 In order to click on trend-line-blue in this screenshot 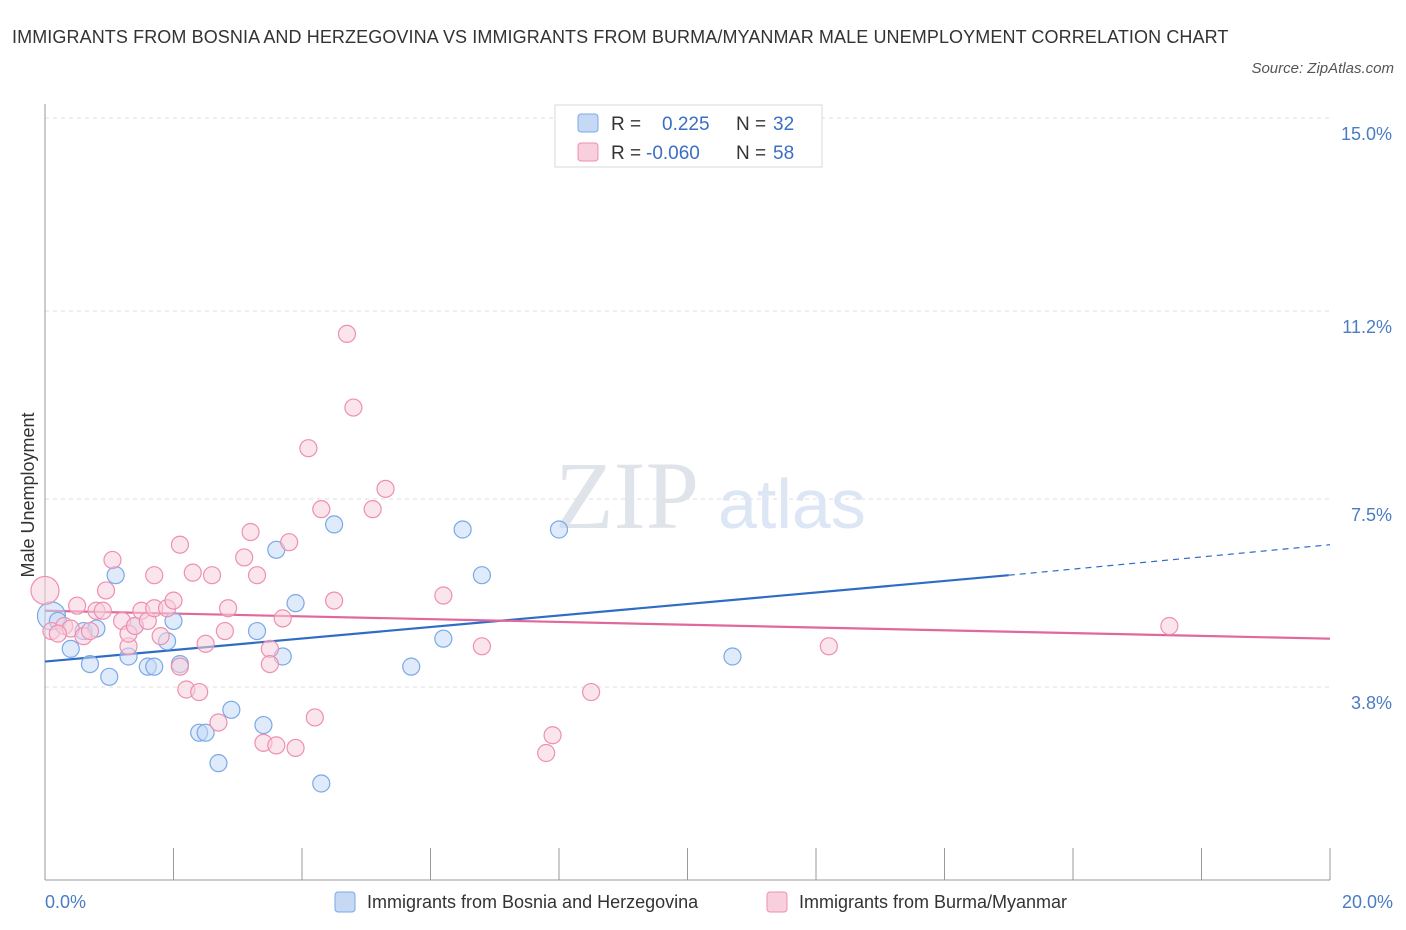, I will do `click(526, 618)`.